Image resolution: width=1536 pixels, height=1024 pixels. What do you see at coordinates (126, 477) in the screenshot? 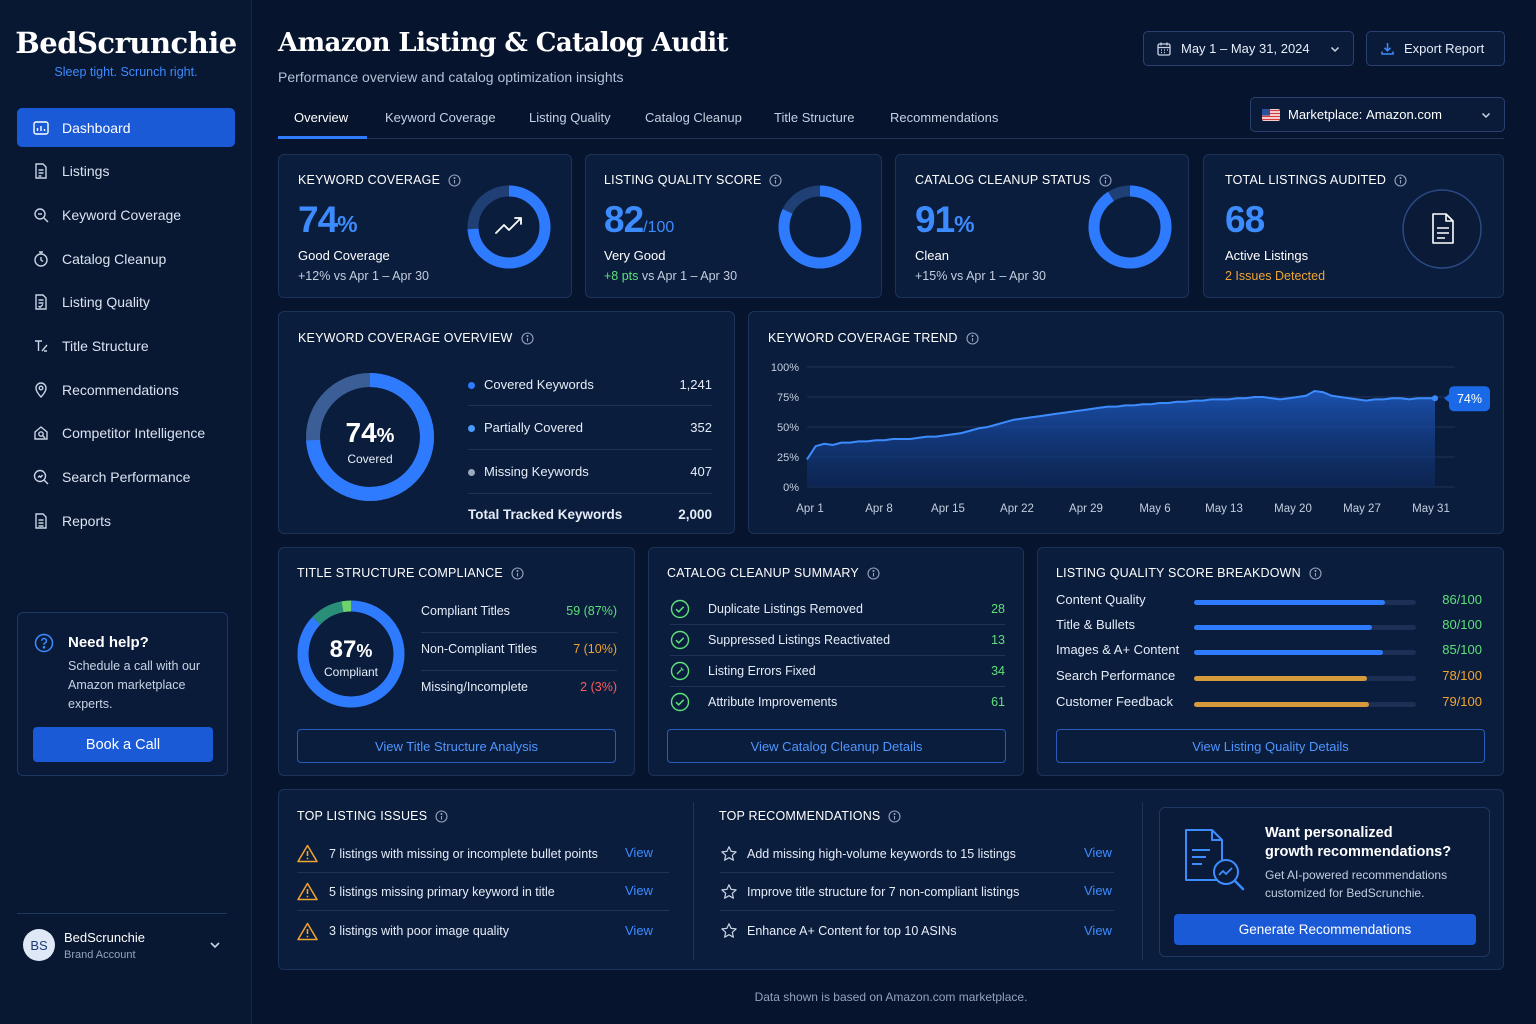
I see `sidebar-item-search-performance: Search Performance` at bounding box center [126, 477].